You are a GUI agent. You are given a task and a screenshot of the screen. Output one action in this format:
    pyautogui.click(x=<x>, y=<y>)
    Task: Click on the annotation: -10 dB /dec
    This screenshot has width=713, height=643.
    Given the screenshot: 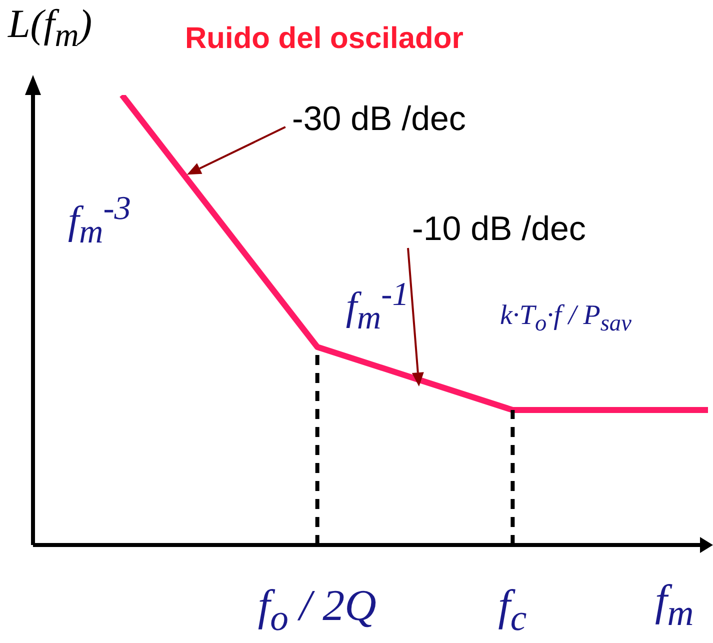 What is the action you would take?
    pyautogui.click(x=499, y=229)
    